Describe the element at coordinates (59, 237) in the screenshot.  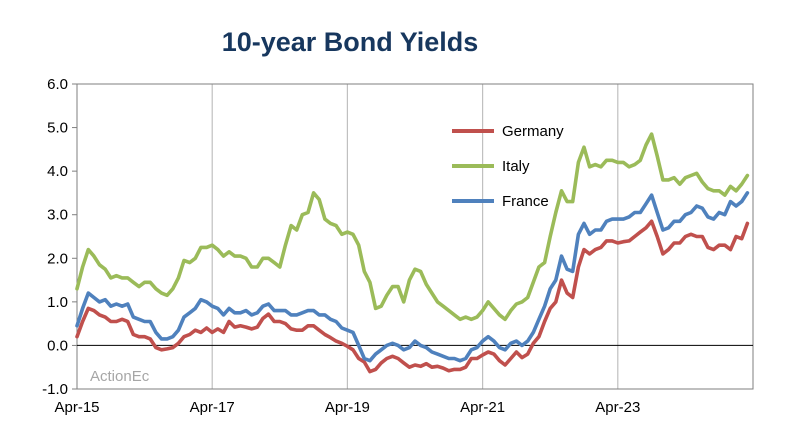
I see `y-axis-ticks: 6.0 5.0 4.0 3.0 2.0 1.0 0.0 -1.0` at that location.